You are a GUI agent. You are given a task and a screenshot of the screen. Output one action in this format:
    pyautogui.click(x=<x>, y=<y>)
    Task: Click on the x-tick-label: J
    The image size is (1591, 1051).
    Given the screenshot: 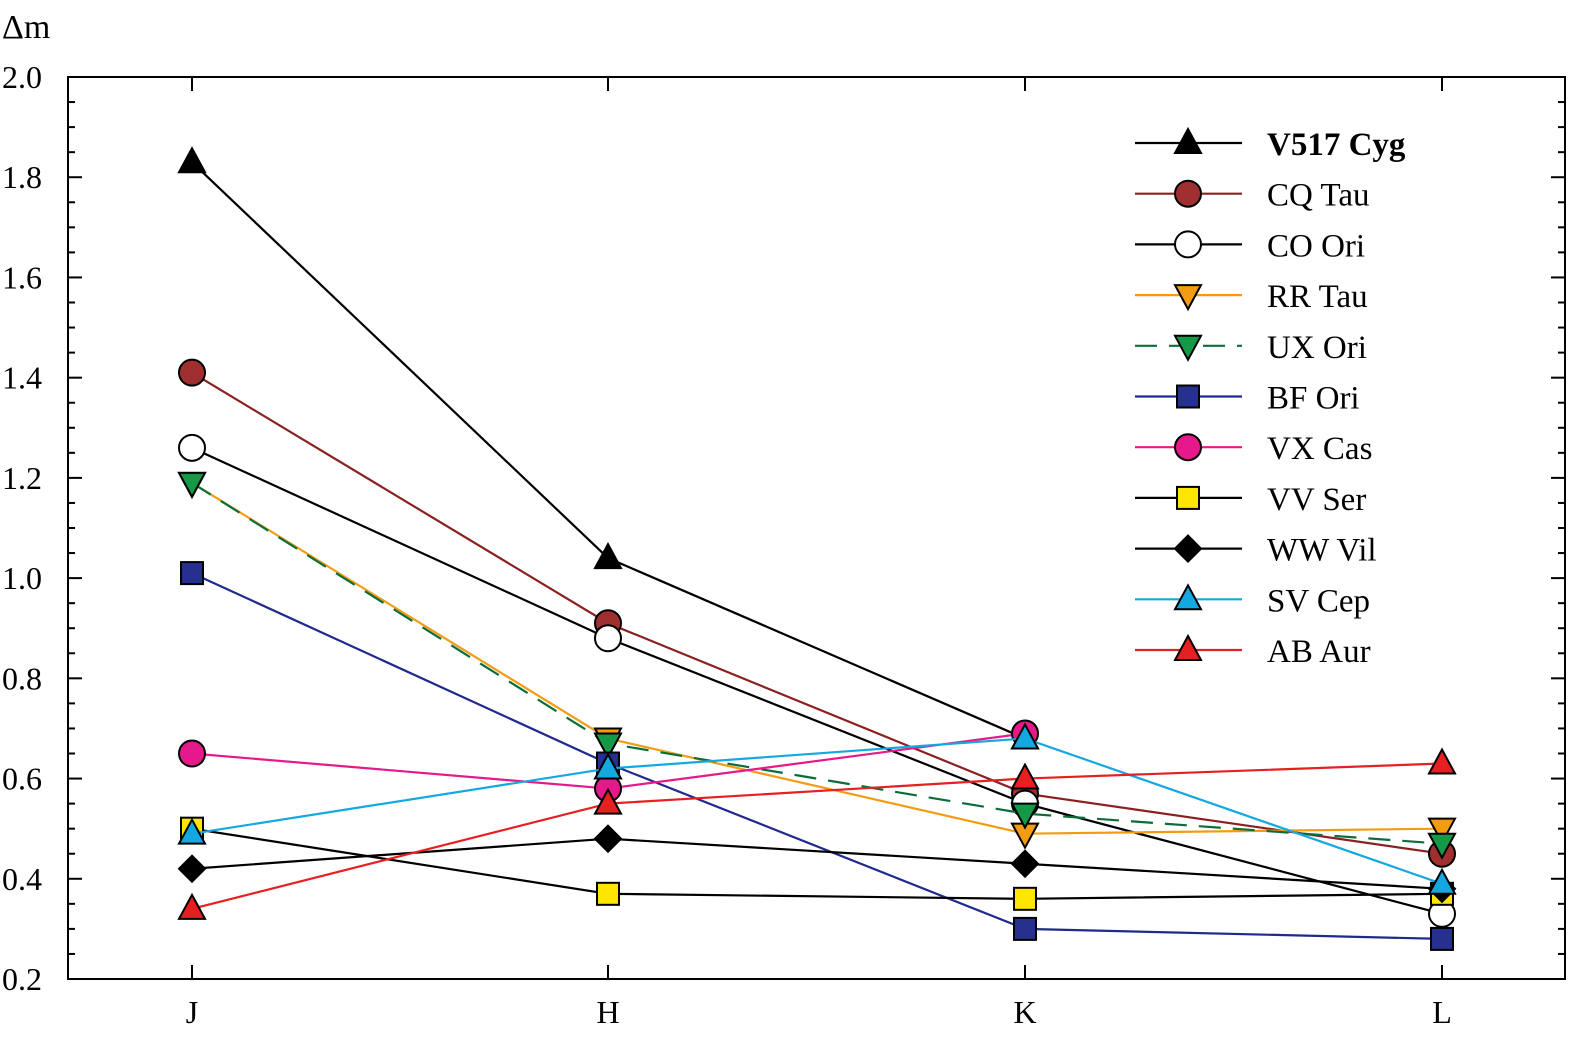 What is the action you would take?
    pyautogui.click(x=192, y=1012)
    